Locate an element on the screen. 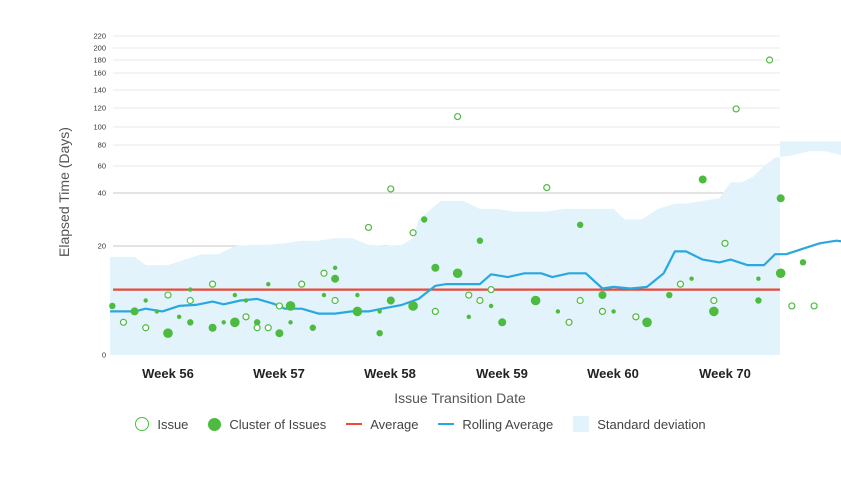 The width and height of the screenshot is (841, 488). x-tick-label: Week 59 is located at coordinates (502, 373).